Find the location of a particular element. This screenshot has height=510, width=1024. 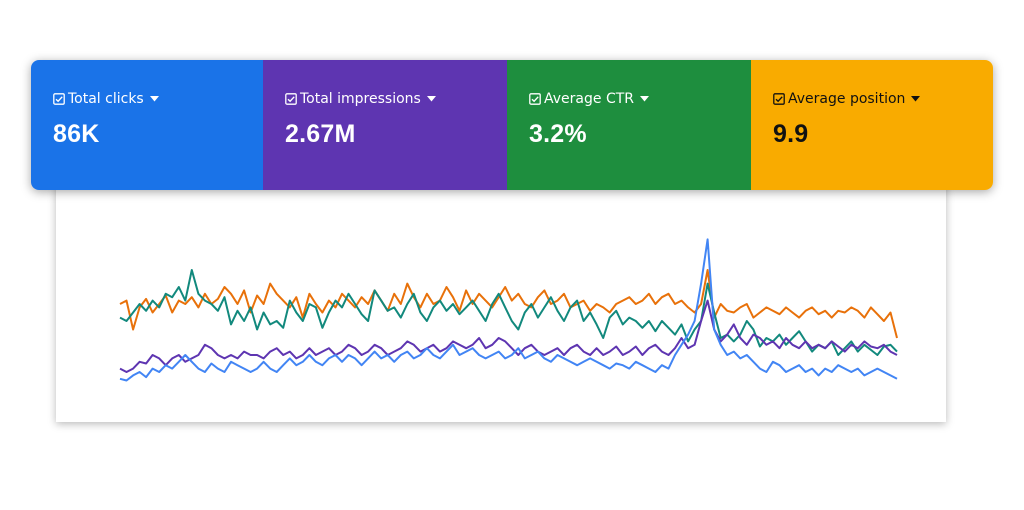

metric-label: Average position is located at coordinates (847, 99).